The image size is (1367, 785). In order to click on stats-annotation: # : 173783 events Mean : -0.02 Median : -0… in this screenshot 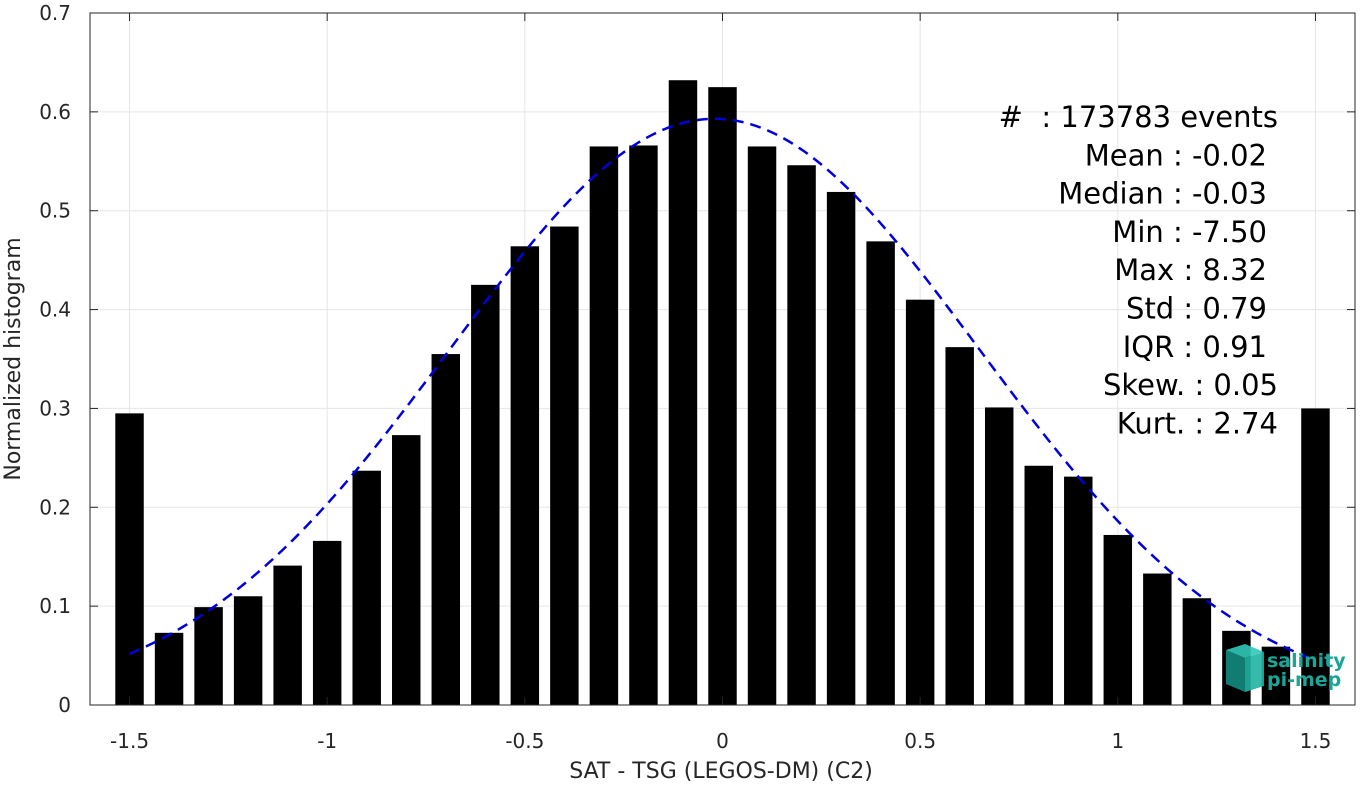, I will do `click(1138, 270)`.